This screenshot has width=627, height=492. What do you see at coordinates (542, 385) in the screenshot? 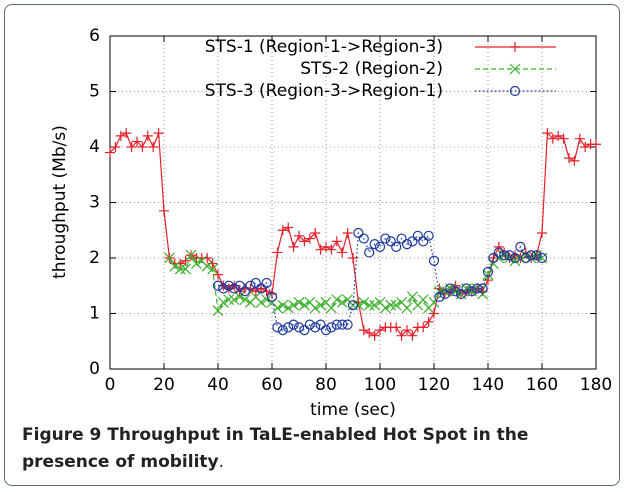
I see `x-tick-label: 160` at bounding box center [542, 385].